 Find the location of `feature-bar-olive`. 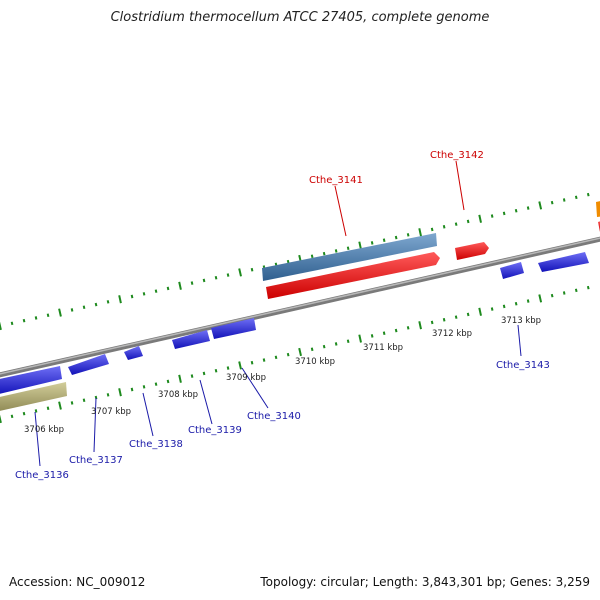

feature-bar-olive is located at coordinates (33, 396).